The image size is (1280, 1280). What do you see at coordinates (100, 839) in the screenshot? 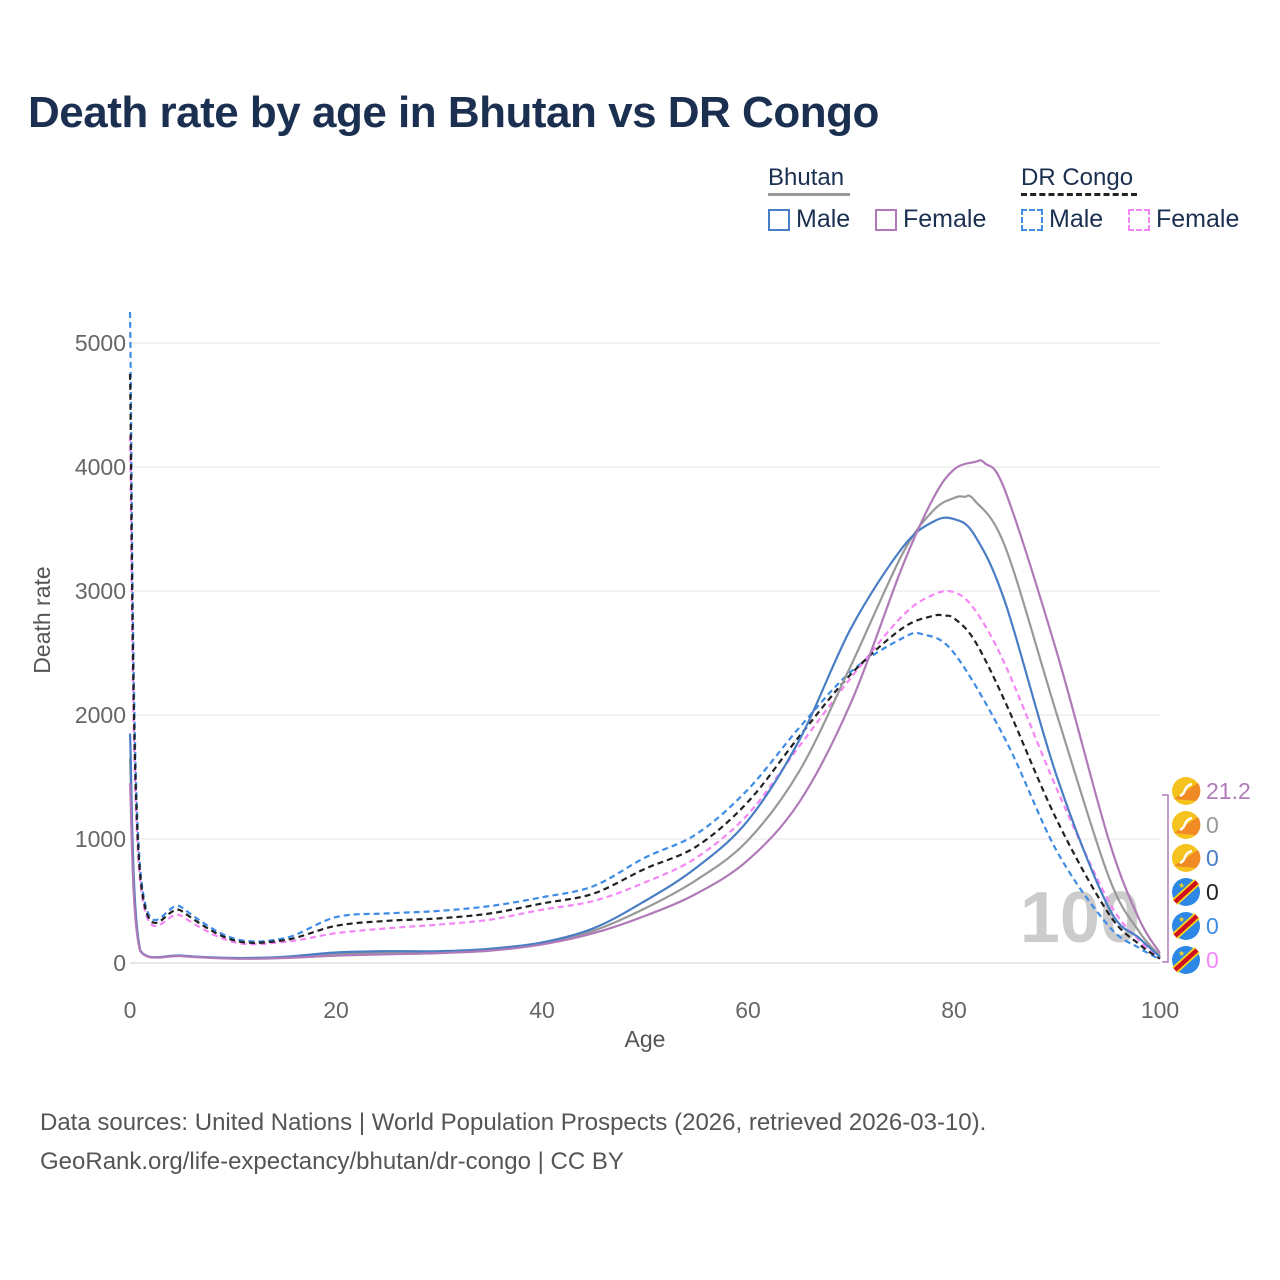
I see `y-tick-label: 1000` at bounding box center [100, 839].